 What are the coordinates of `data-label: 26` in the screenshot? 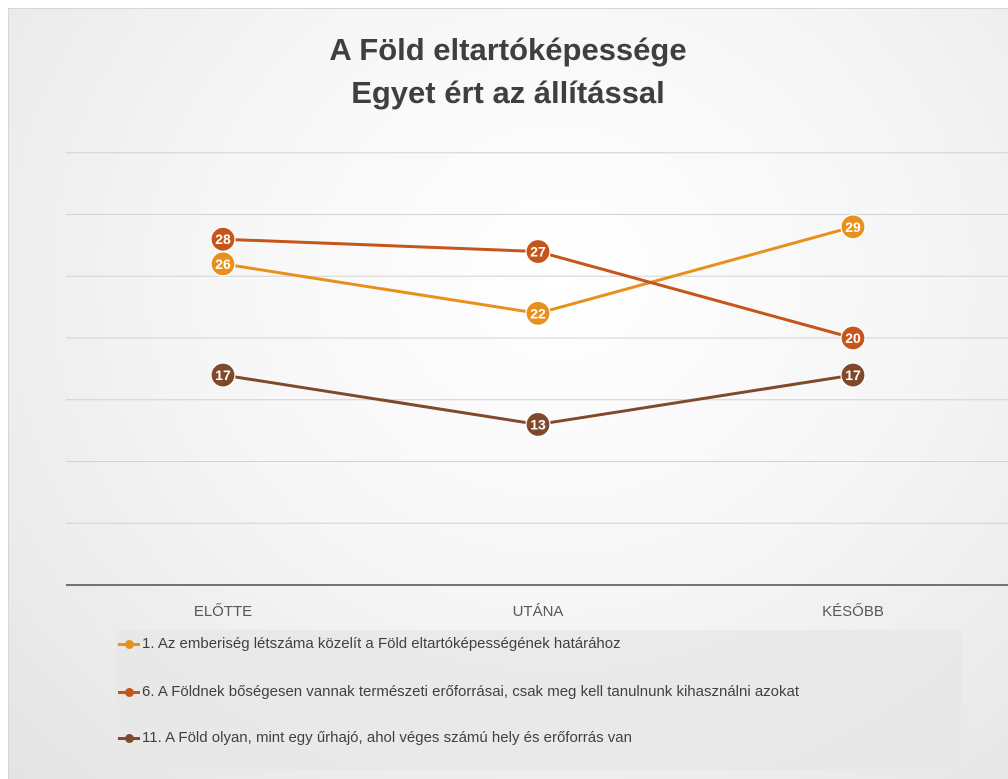 It's located at (223, 264).